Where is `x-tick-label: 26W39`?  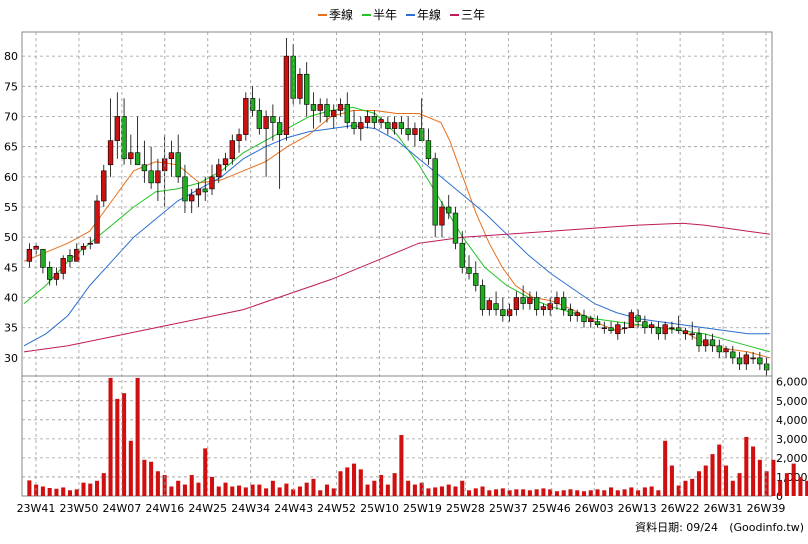 x-tick-label: 26W39 is located at coordinates (766, 508).